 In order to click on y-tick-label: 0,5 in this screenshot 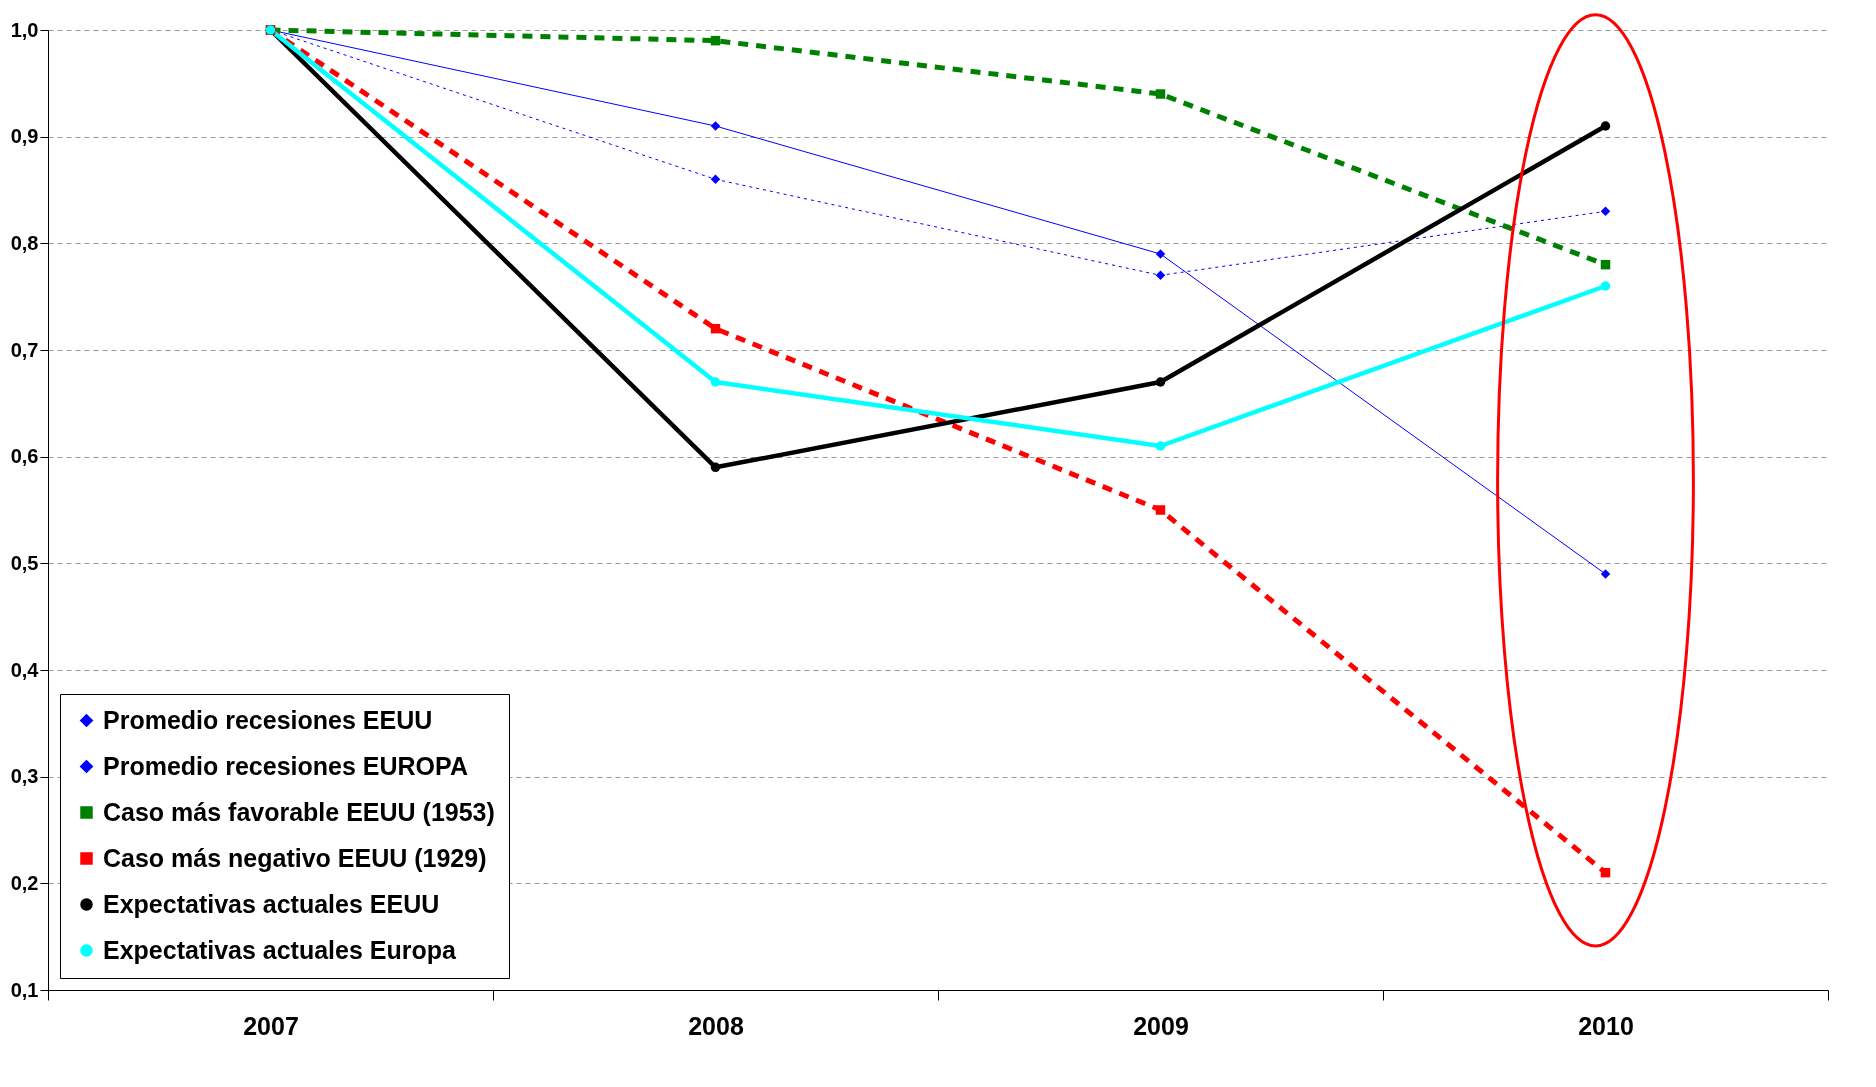, I will do `click(24, 562)`.